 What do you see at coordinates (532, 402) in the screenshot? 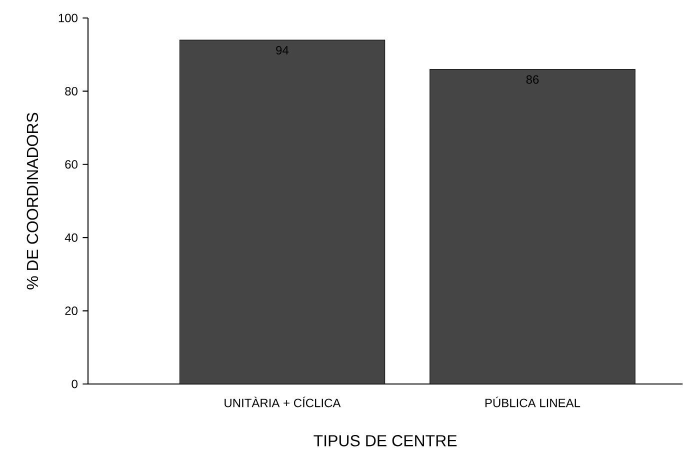
I see `x-tick-label: PÚBLICA LINEAL` at bounding box center [532, 402].